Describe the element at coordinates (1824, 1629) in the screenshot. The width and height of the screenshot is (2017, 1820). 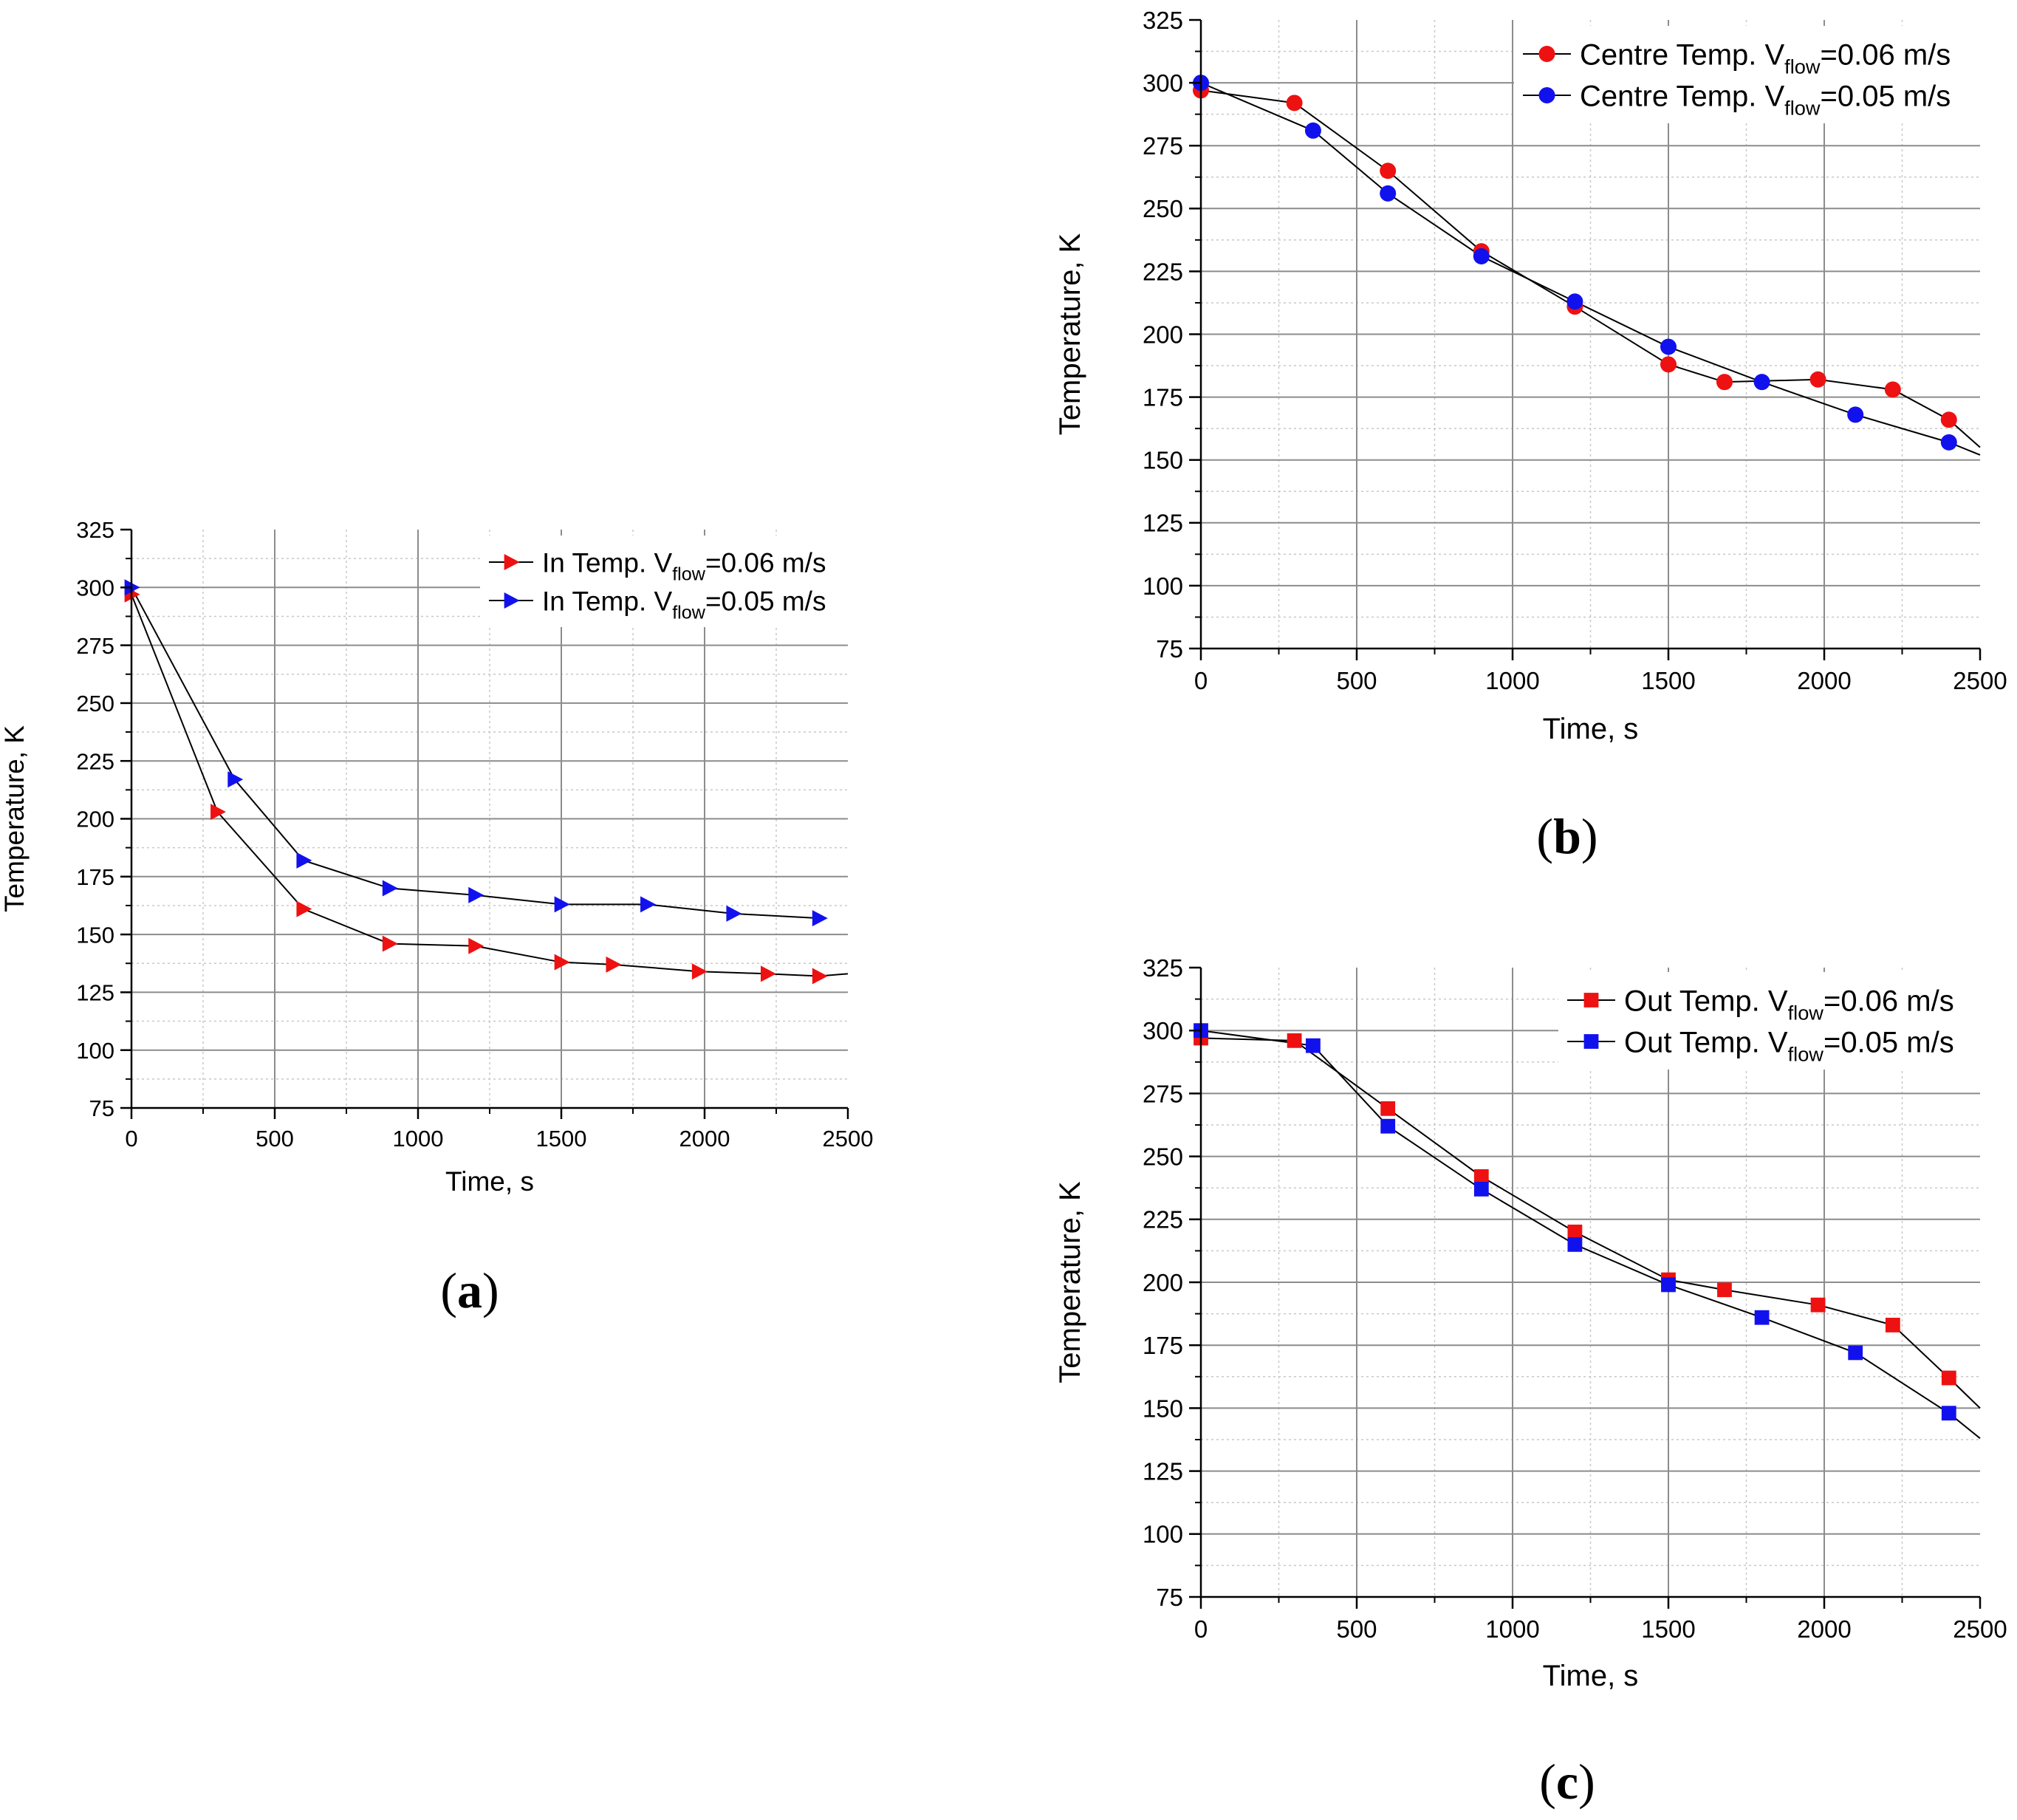
I see `x-tick-label: 2000` at that location.